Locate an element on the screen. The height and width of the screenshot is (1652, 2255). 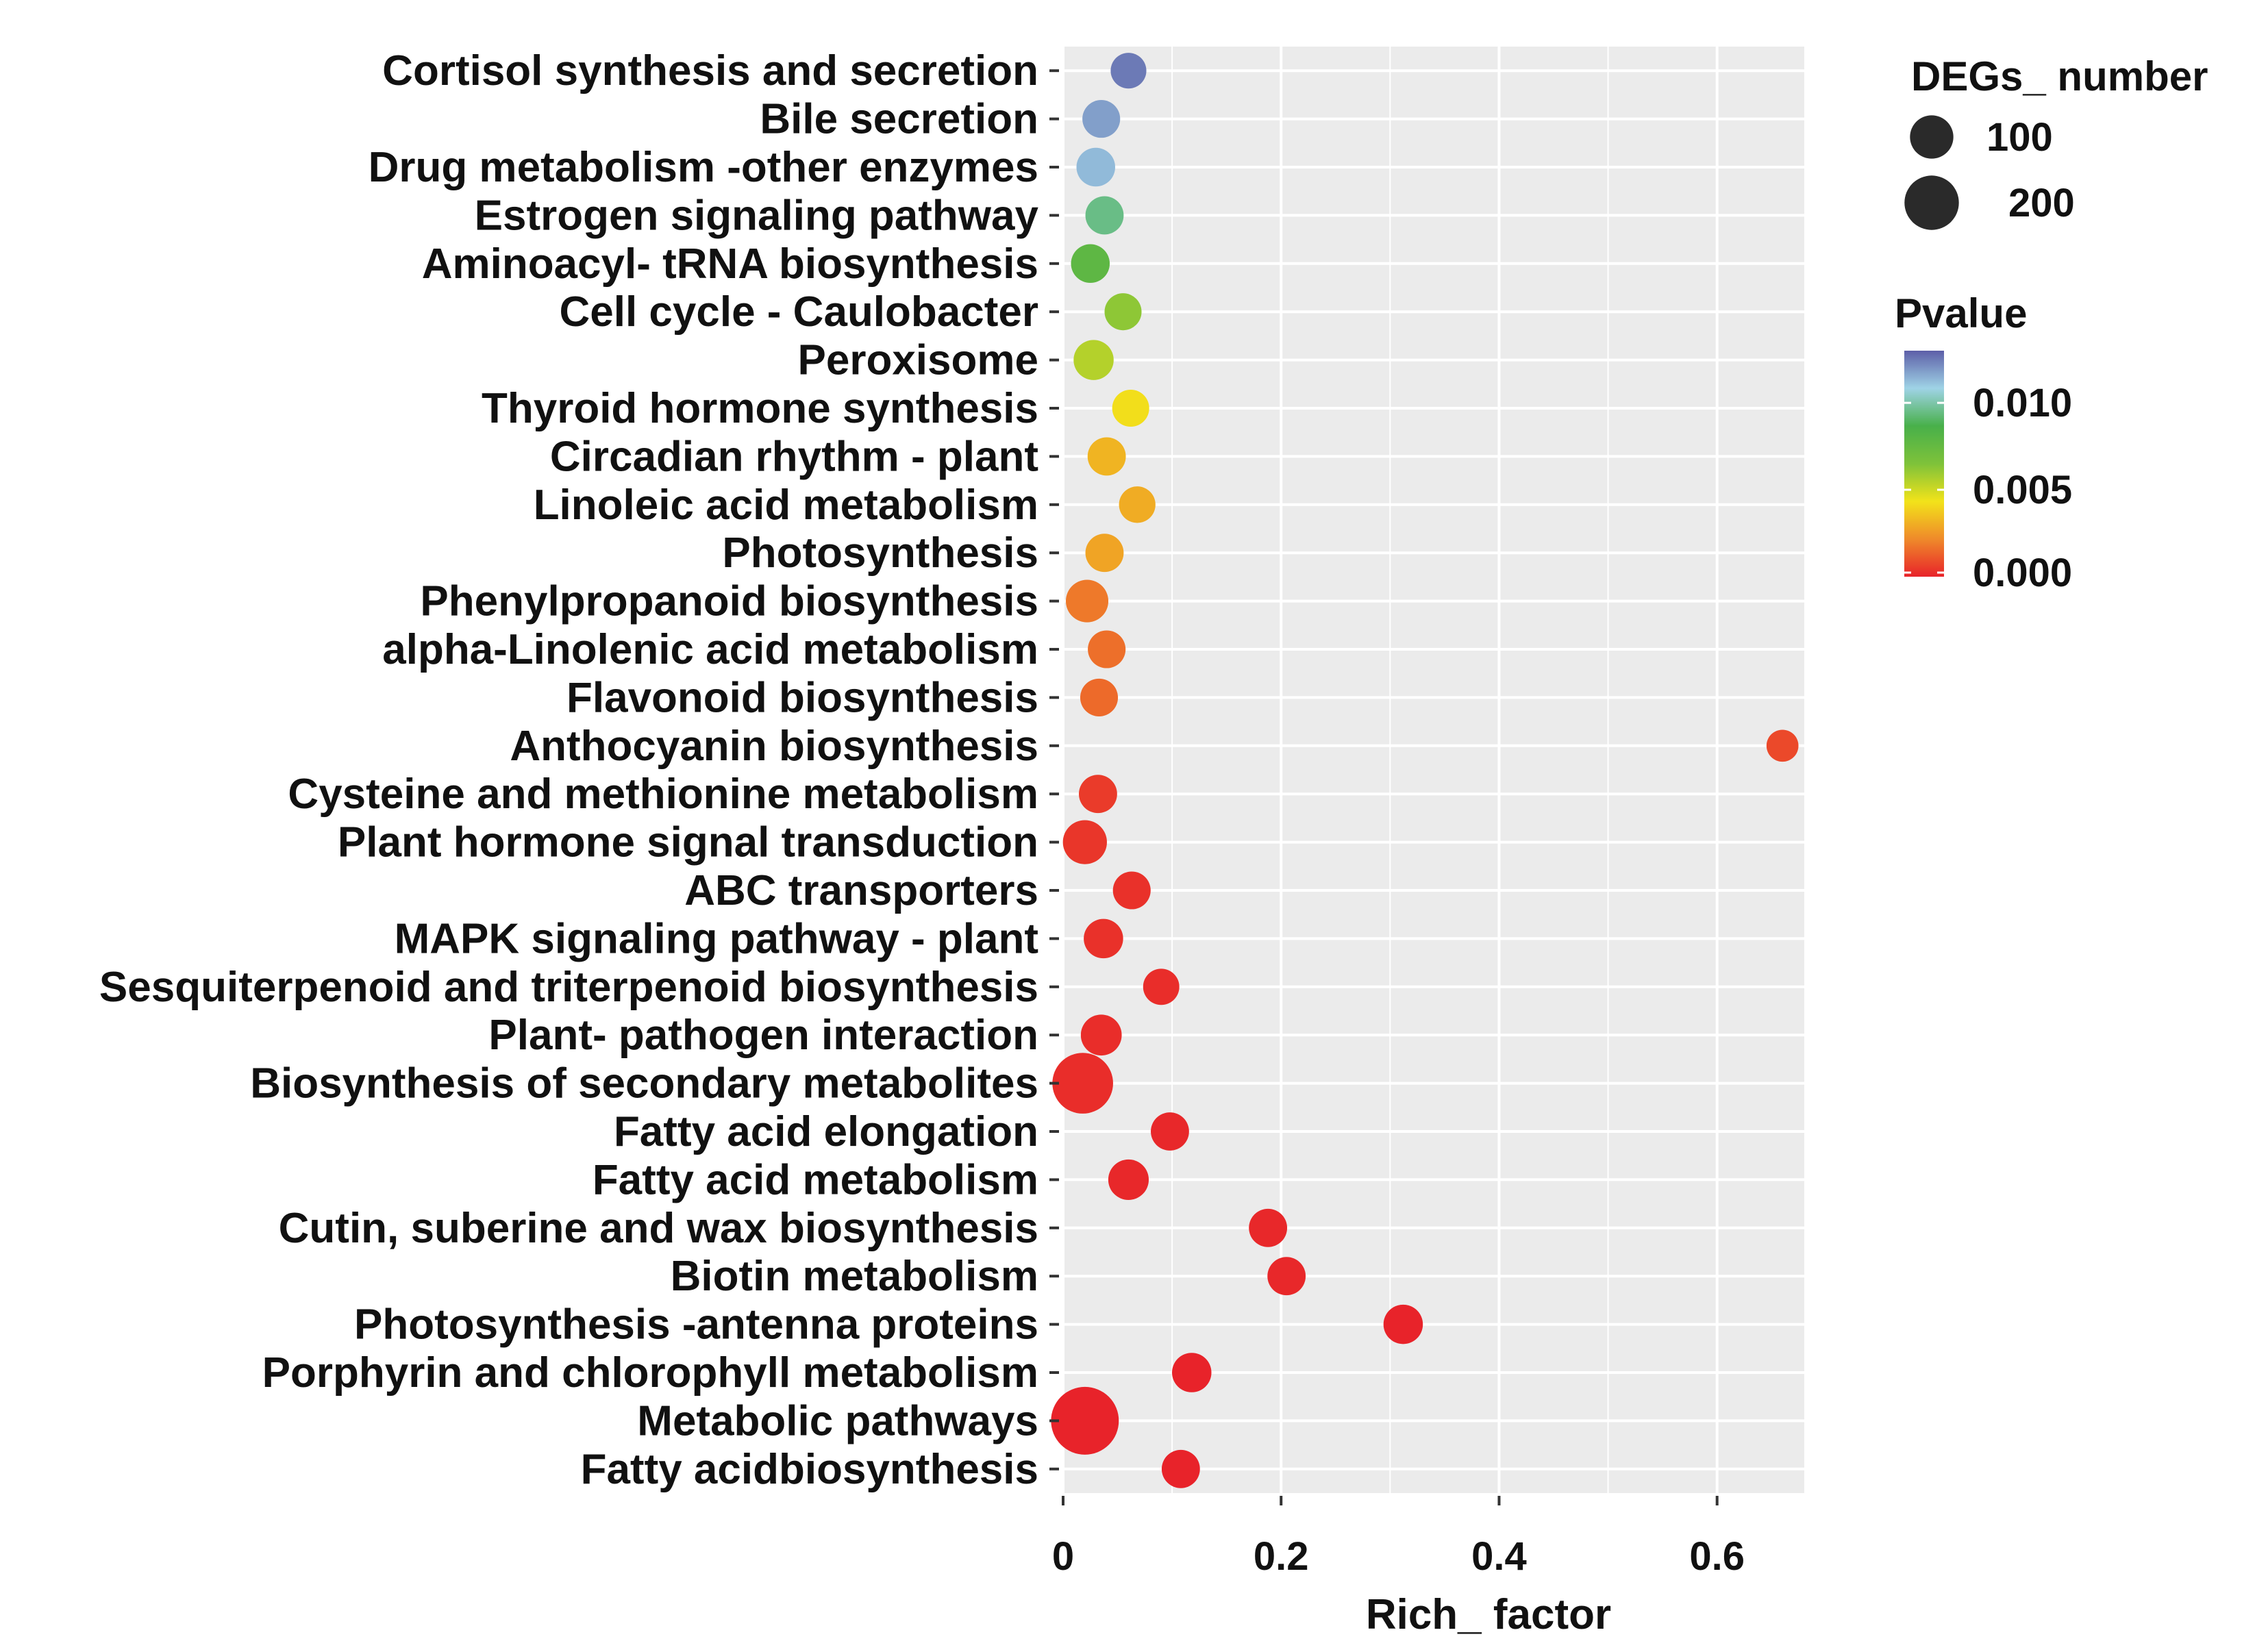
category-label: Peroxisome is located at coordinates (917, 360).